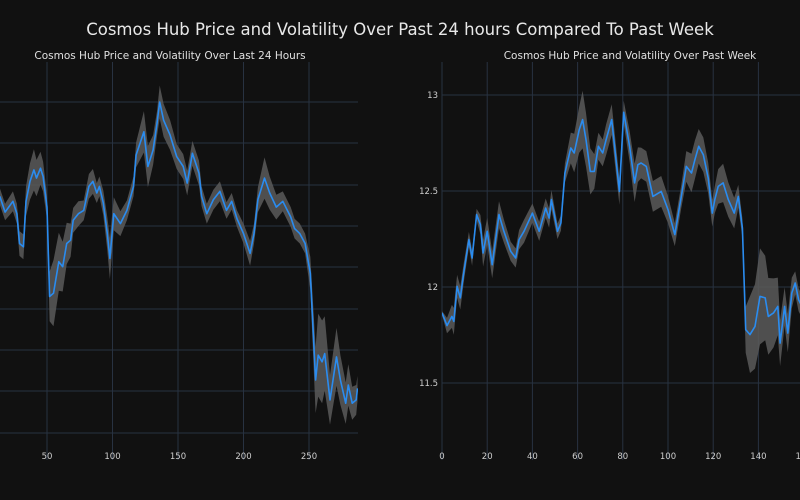 Image resolution: width=800 pixels, height=500 pixels. What do you see at coordinates (713, 457) in the screenshot?
I see `x-tick-label: 120` at bounding box center [713, 457].